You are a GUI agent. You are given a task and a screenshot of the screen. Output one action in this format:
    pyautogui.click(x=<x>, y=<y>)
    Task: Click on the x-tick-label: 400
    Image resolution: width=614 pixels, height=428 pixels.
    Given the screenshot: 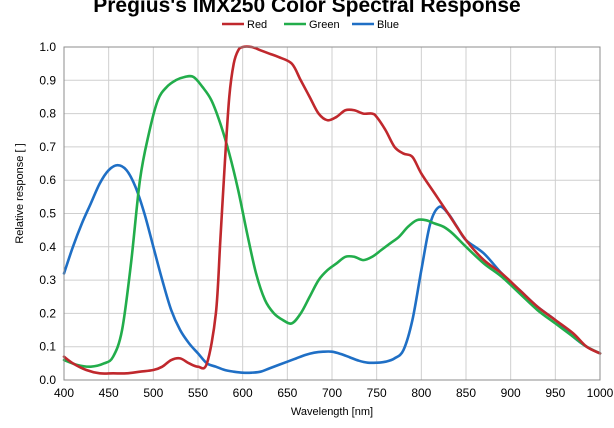 What is the action you would take?
    pyautogui.click(x=64, y=393)
    